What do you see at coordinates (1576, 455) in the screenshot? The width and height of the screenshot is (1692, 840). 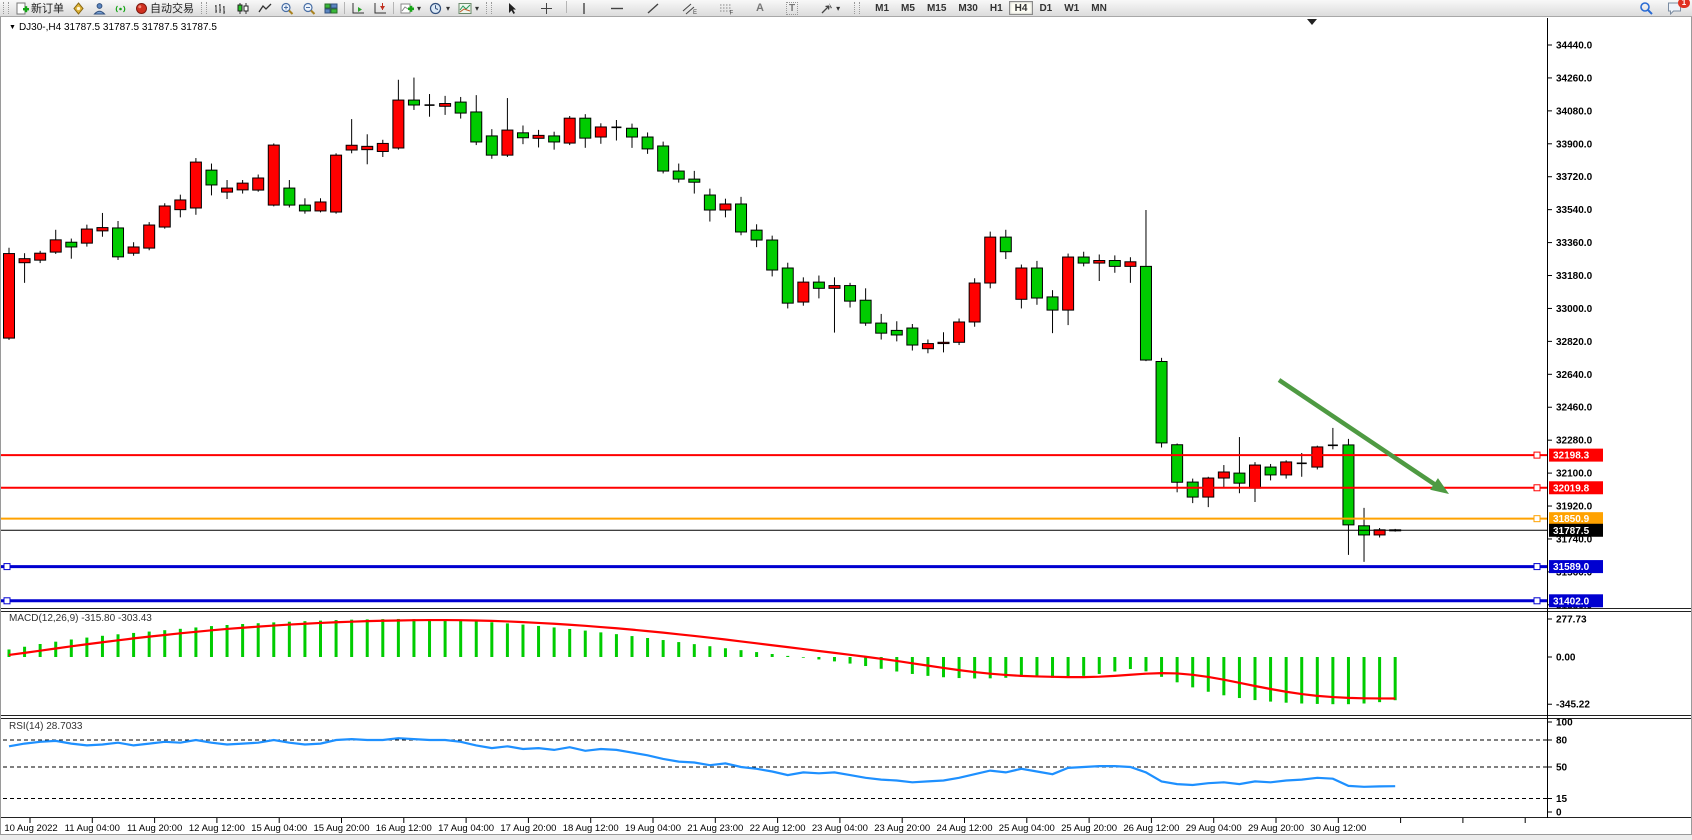 I see `price-badge-32198.3` at bounding box center [1576, 455].